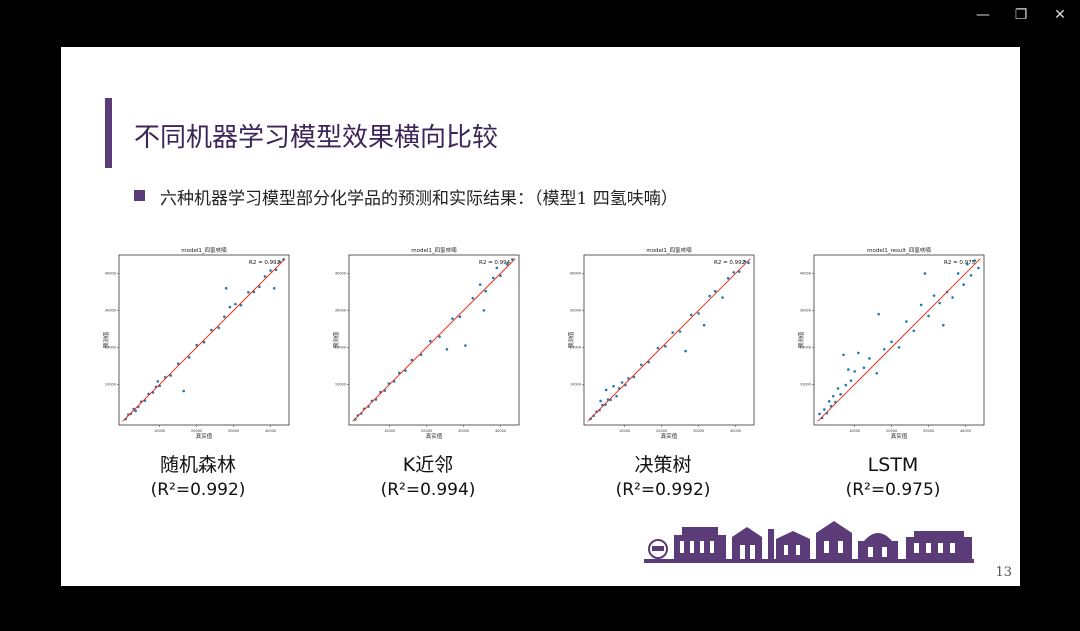 This screenshot has width=1080, height=631. Describe the element at coordinates (983, 15) in the screenshot. I see `minimize-button: —` at that location.